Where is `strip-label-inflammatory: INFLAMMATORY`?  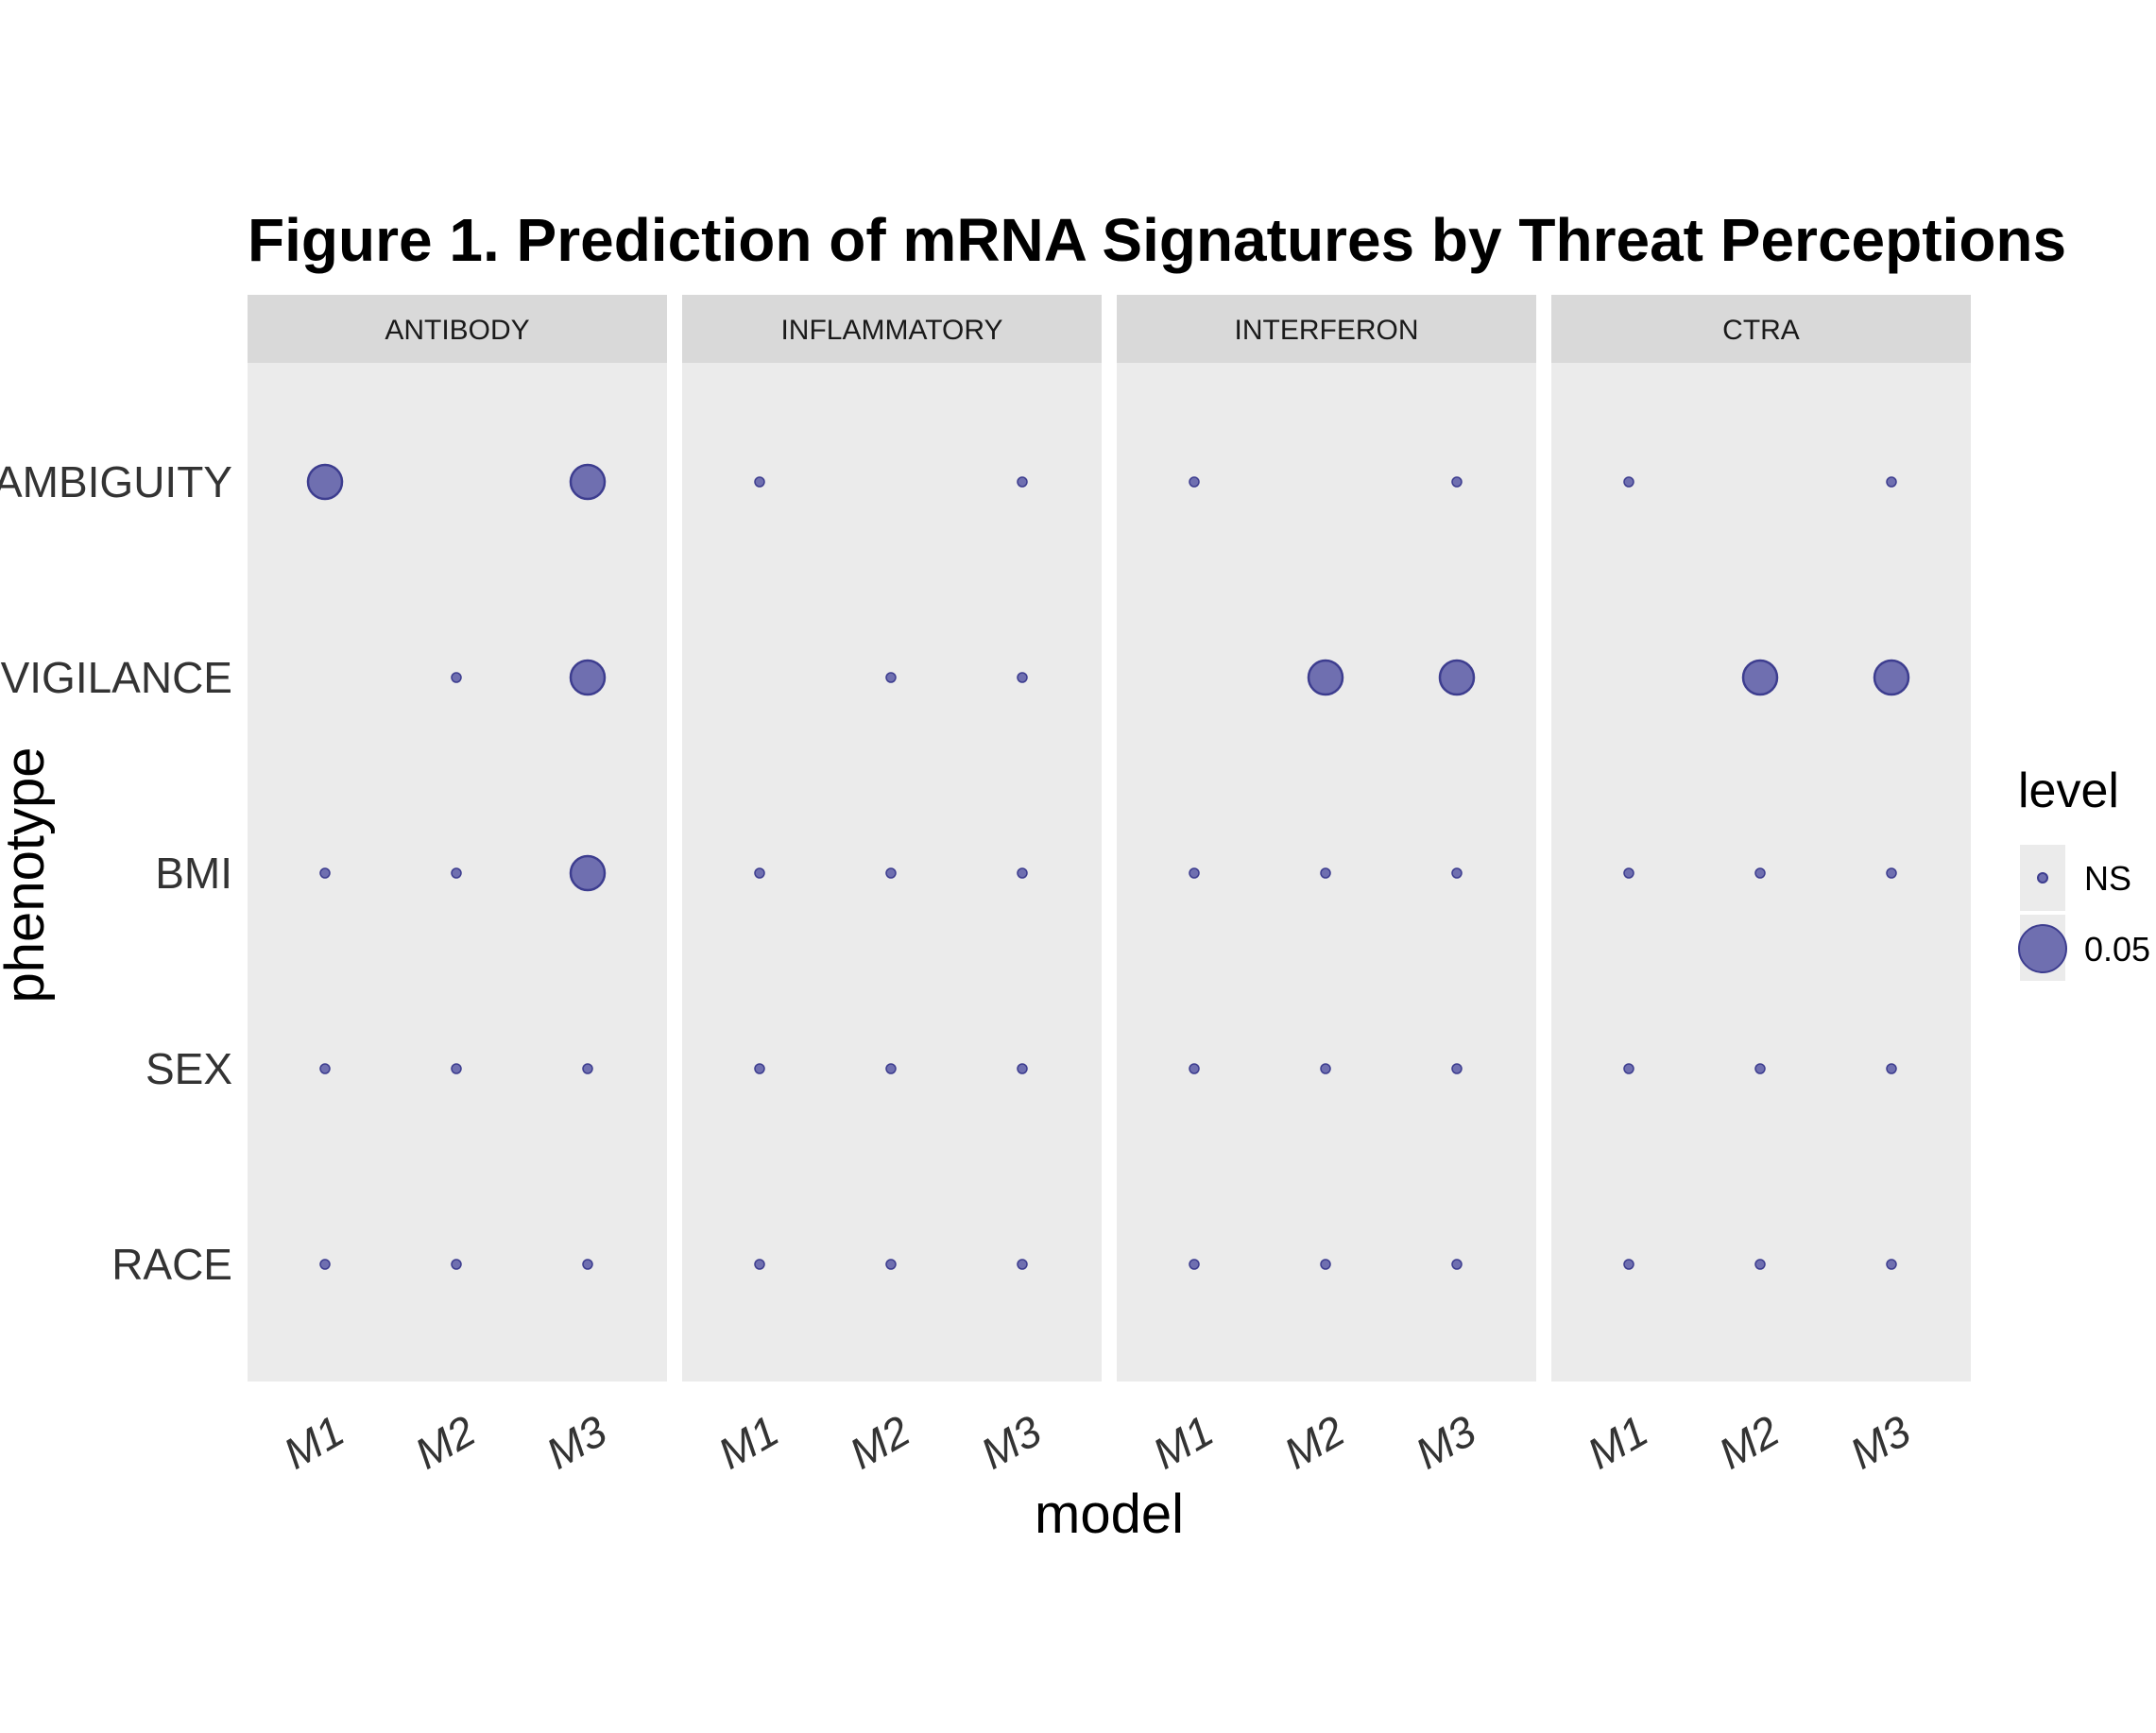 strip-label-inflammatory: INFLAMMATORY is located at coordinates (891, 330).